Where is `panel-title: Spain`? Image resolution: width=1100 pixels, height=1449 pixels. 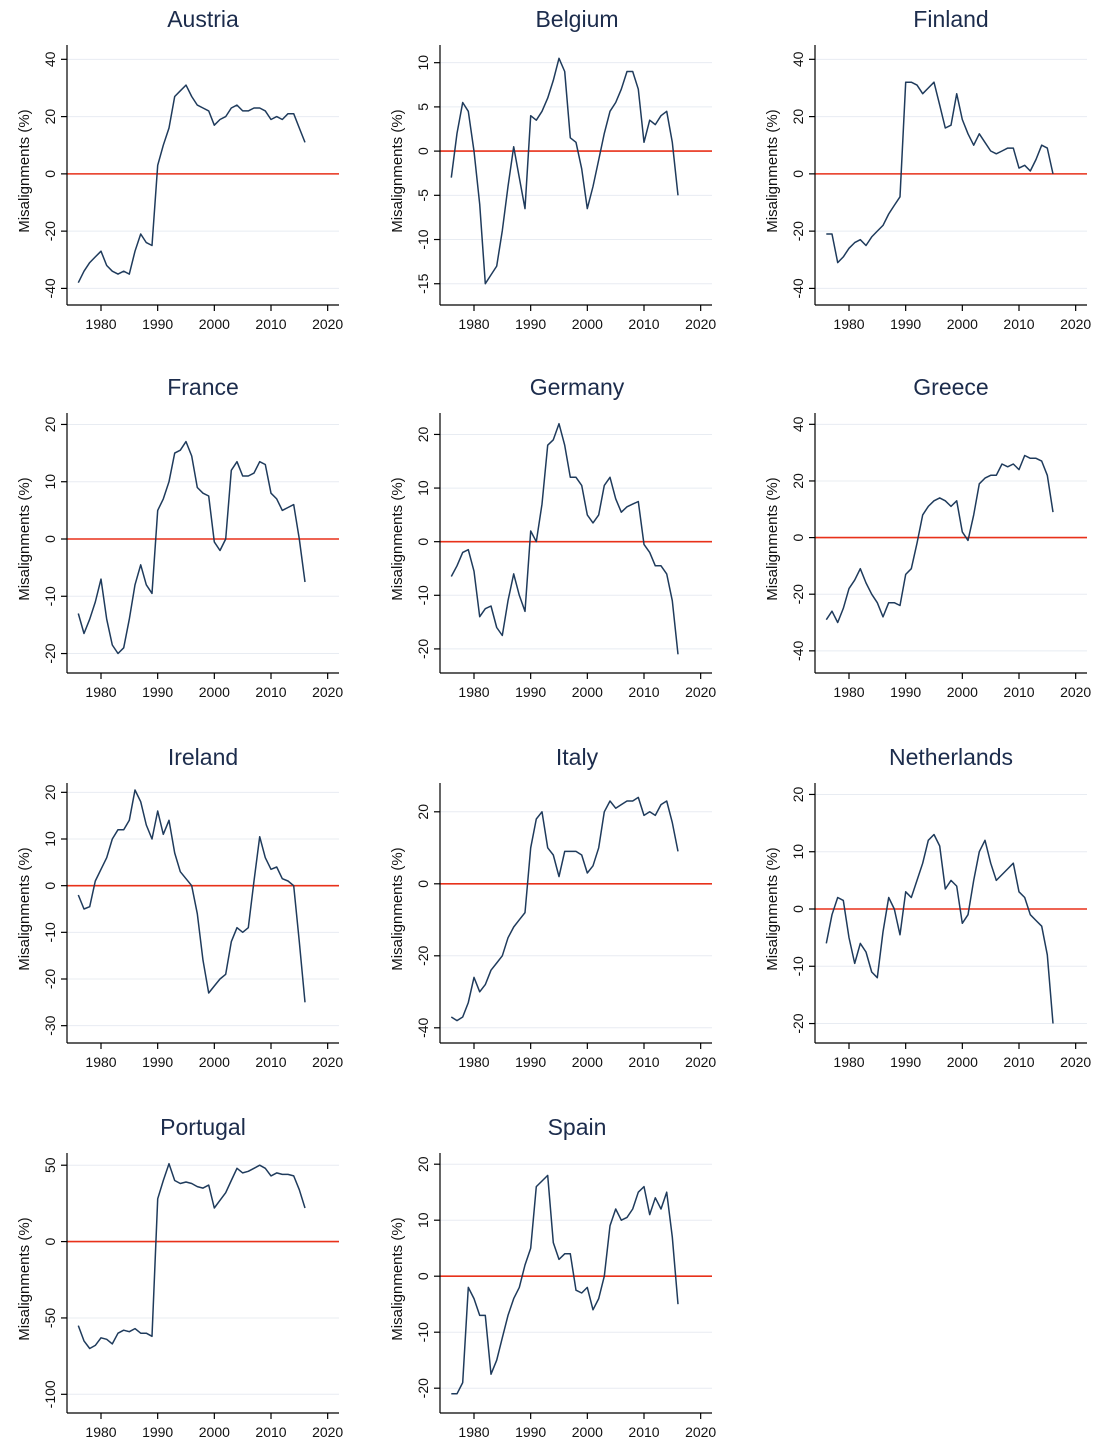
panel-title: Spain is located at coordinates (577, 1127).